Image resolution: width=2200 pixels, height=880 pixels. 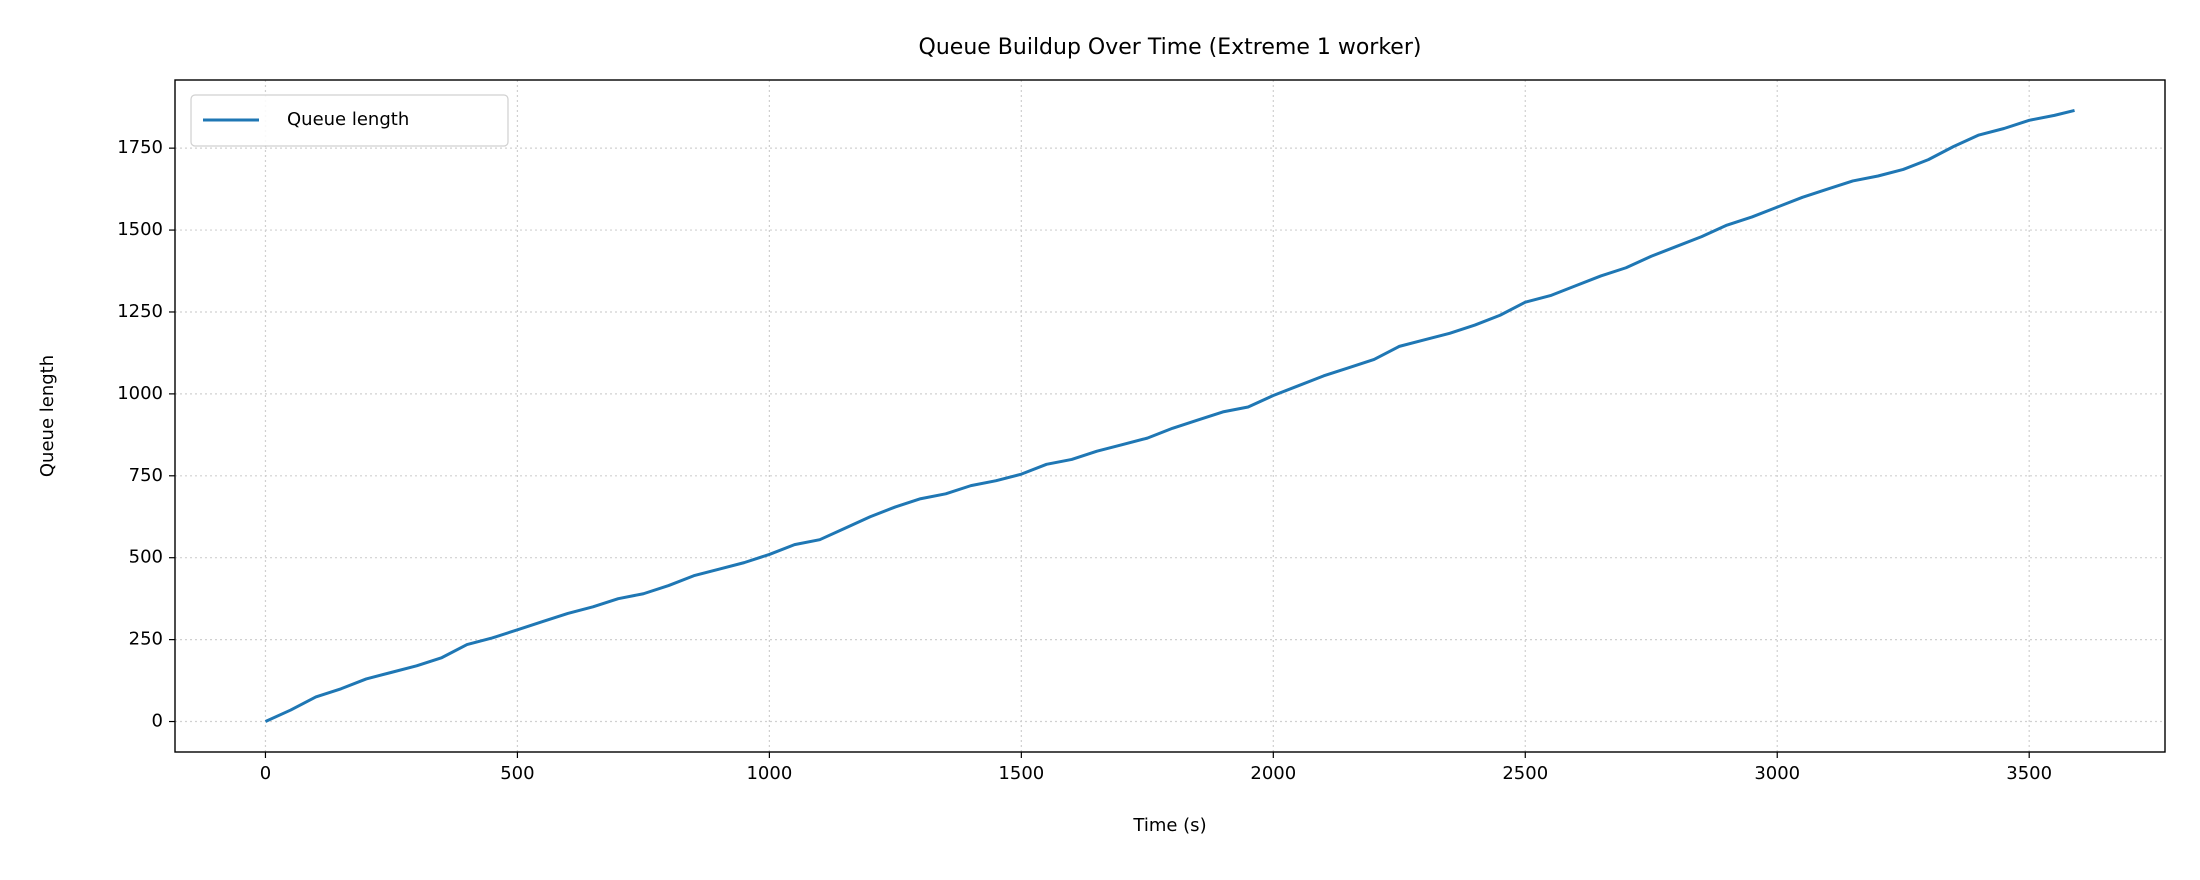 I want to click on x-axis-label: Time (s), so click(x=1169, y=825).